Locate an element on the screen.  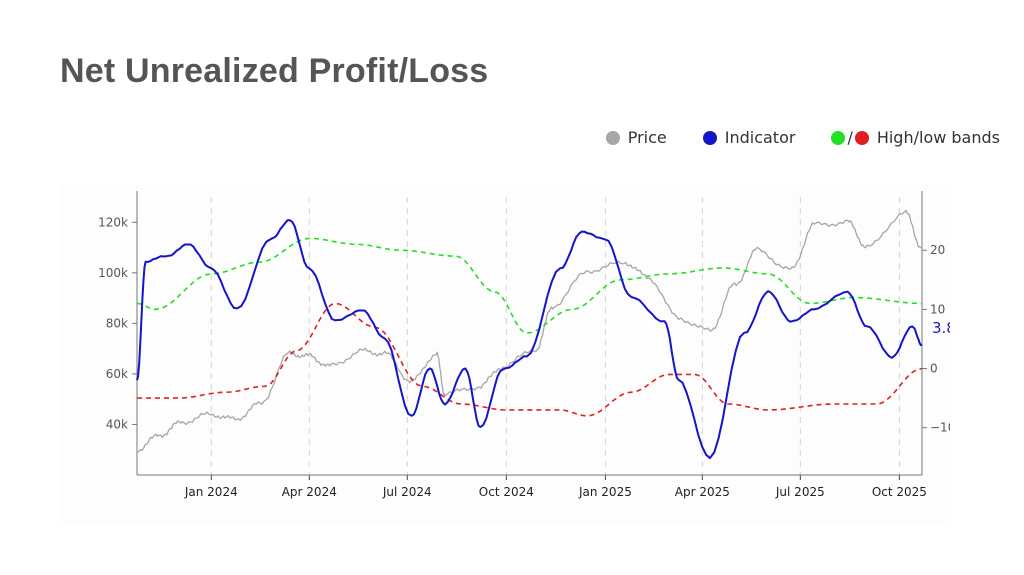
chart-legend: Price Indicator / High/low bands is located at coordinates (785, 137).